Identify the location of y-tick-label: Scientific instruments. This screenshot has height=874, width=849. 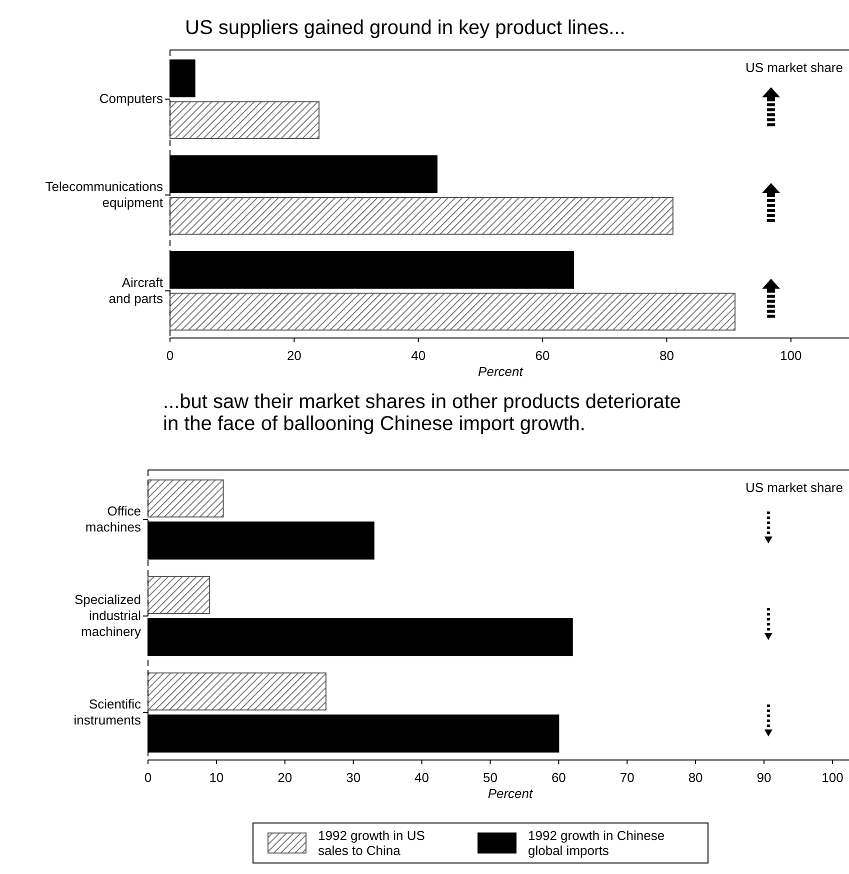
(108, 712).